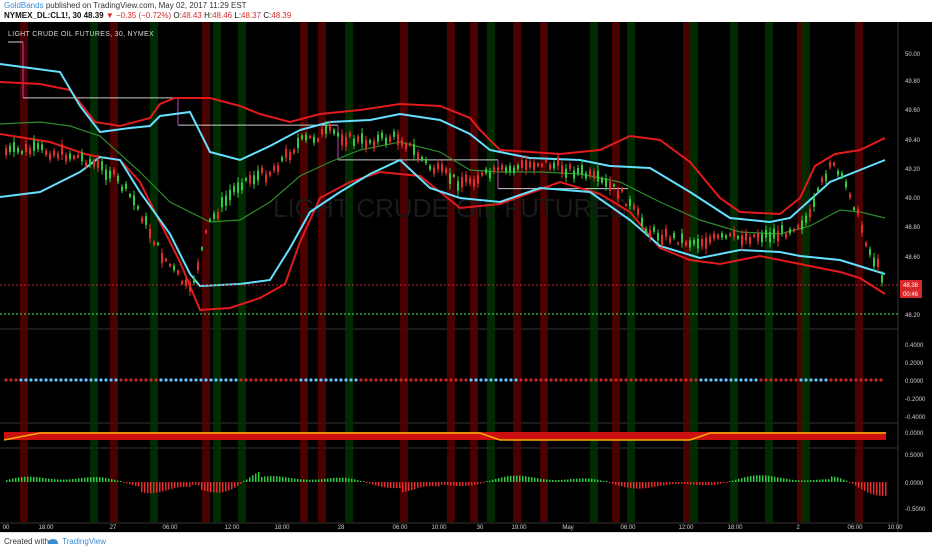 Image resolution: width=932 pixels, height=551 pixels. Describe the element at coordinates (913, 55) in the screenshot. I see `price-tick-label: 50.00` at that location.